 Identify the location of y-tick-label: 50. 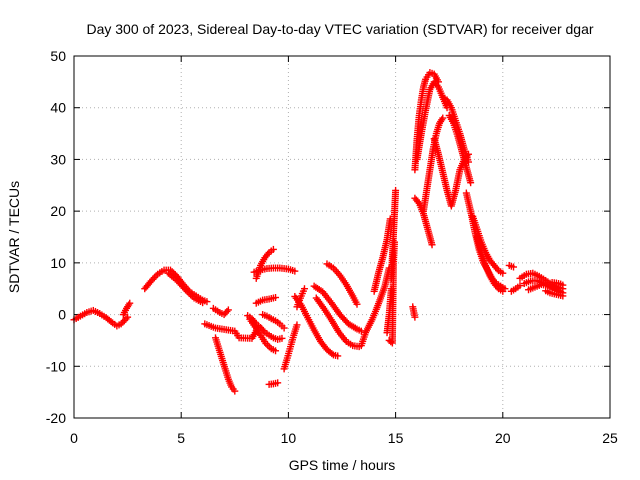
(58, 56).